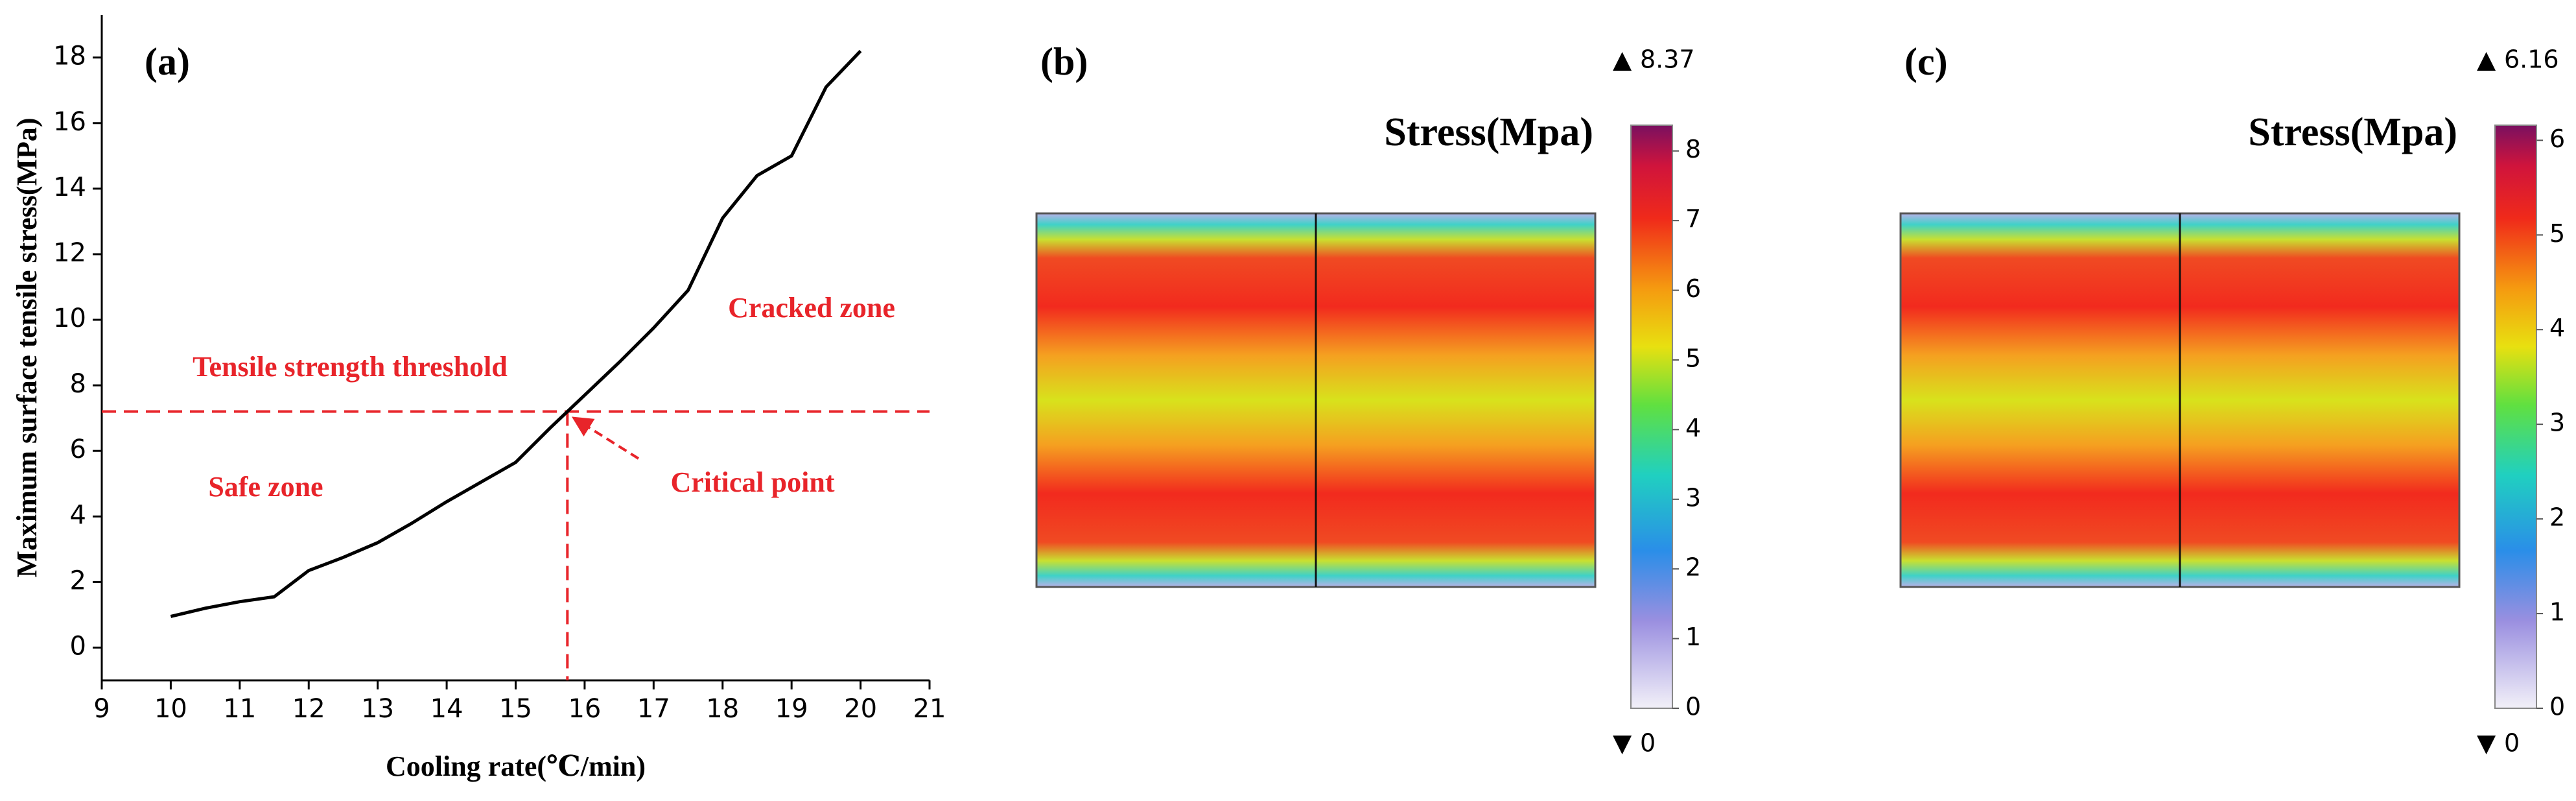  What do you see at coordinates (2531, 59) in the screenshot?
I see `colorbar-max: 6.16` at bounding box center [2531, 59].